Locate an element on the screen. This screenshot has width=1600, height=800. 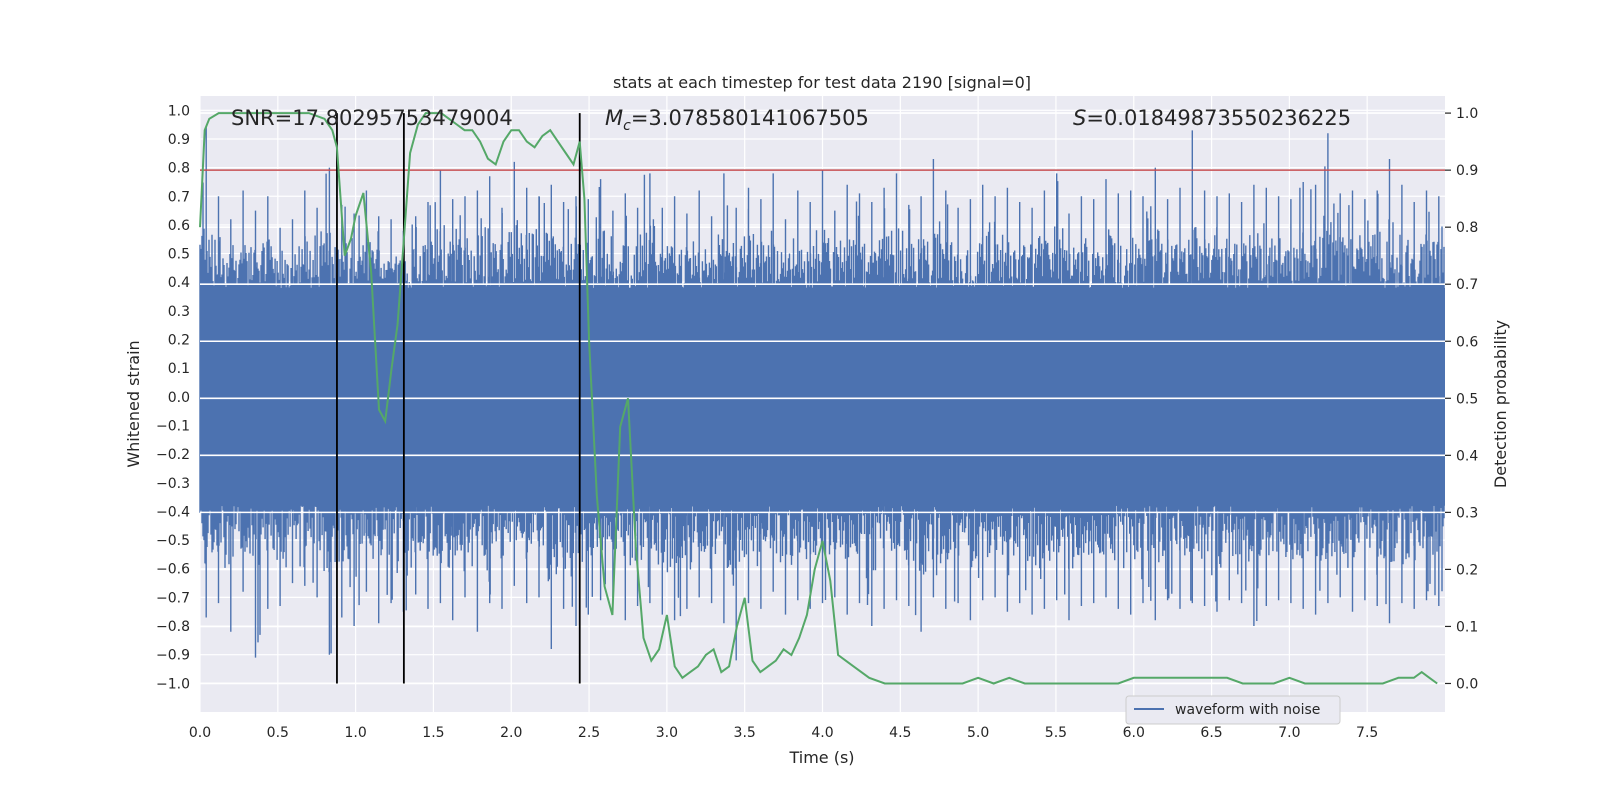
s-annotation: S=0.01849873550236225 is located at coordinates (1212, 118).